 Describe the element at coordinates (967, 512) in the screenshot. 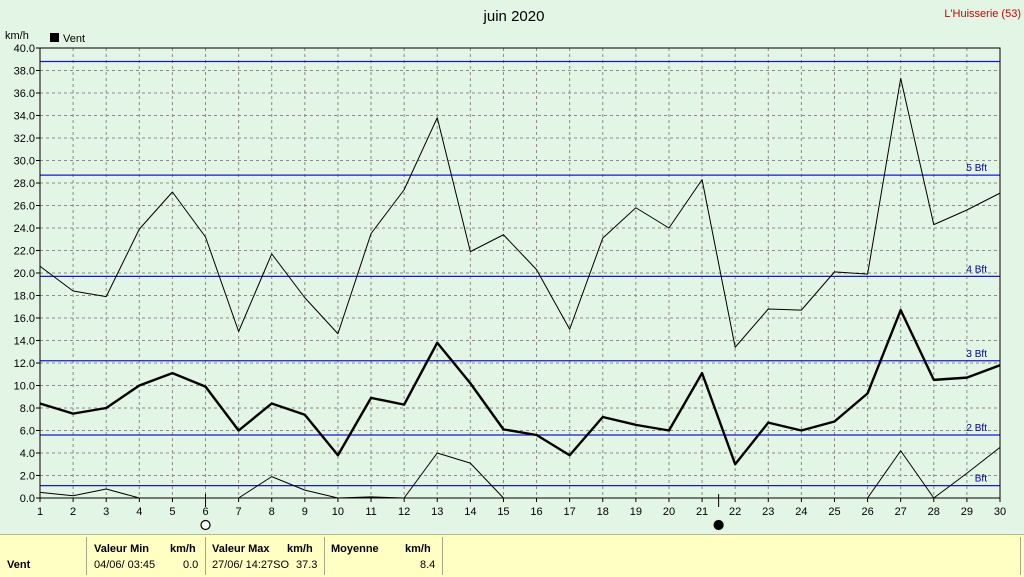

I see `x-tick-label: 29` at that location.